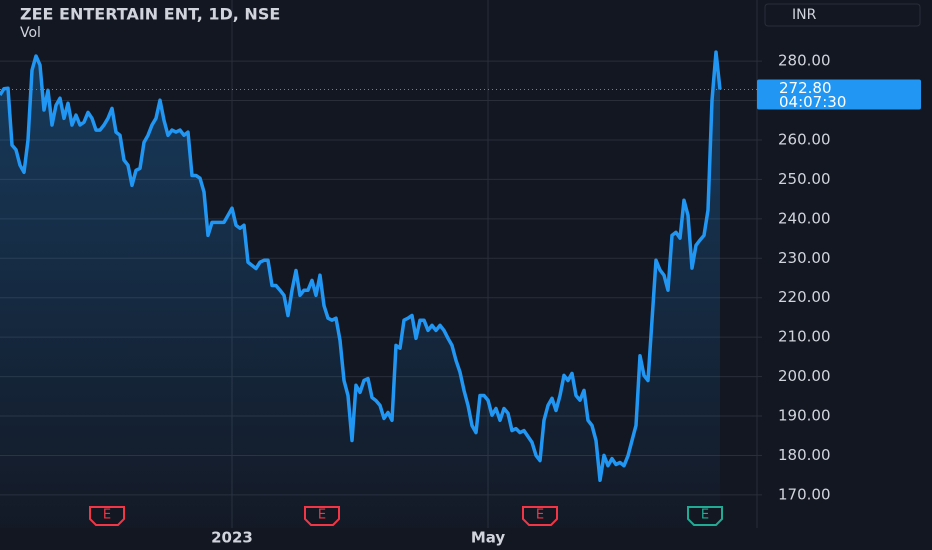 The image size is (932, 550). Describe the element at coordinates (812, 102) in the screenshot. I see `countdown: 04:07:30` at that location.